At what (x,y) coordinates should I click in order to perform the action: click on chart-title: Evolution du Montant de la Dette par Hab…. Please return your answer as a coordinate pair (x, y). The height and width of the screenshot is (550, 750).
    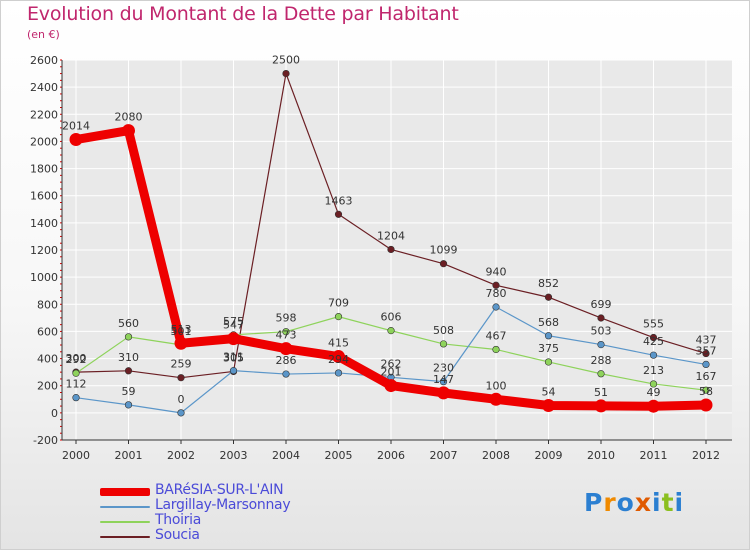
    Looking at the image, I should click on (243, 14).